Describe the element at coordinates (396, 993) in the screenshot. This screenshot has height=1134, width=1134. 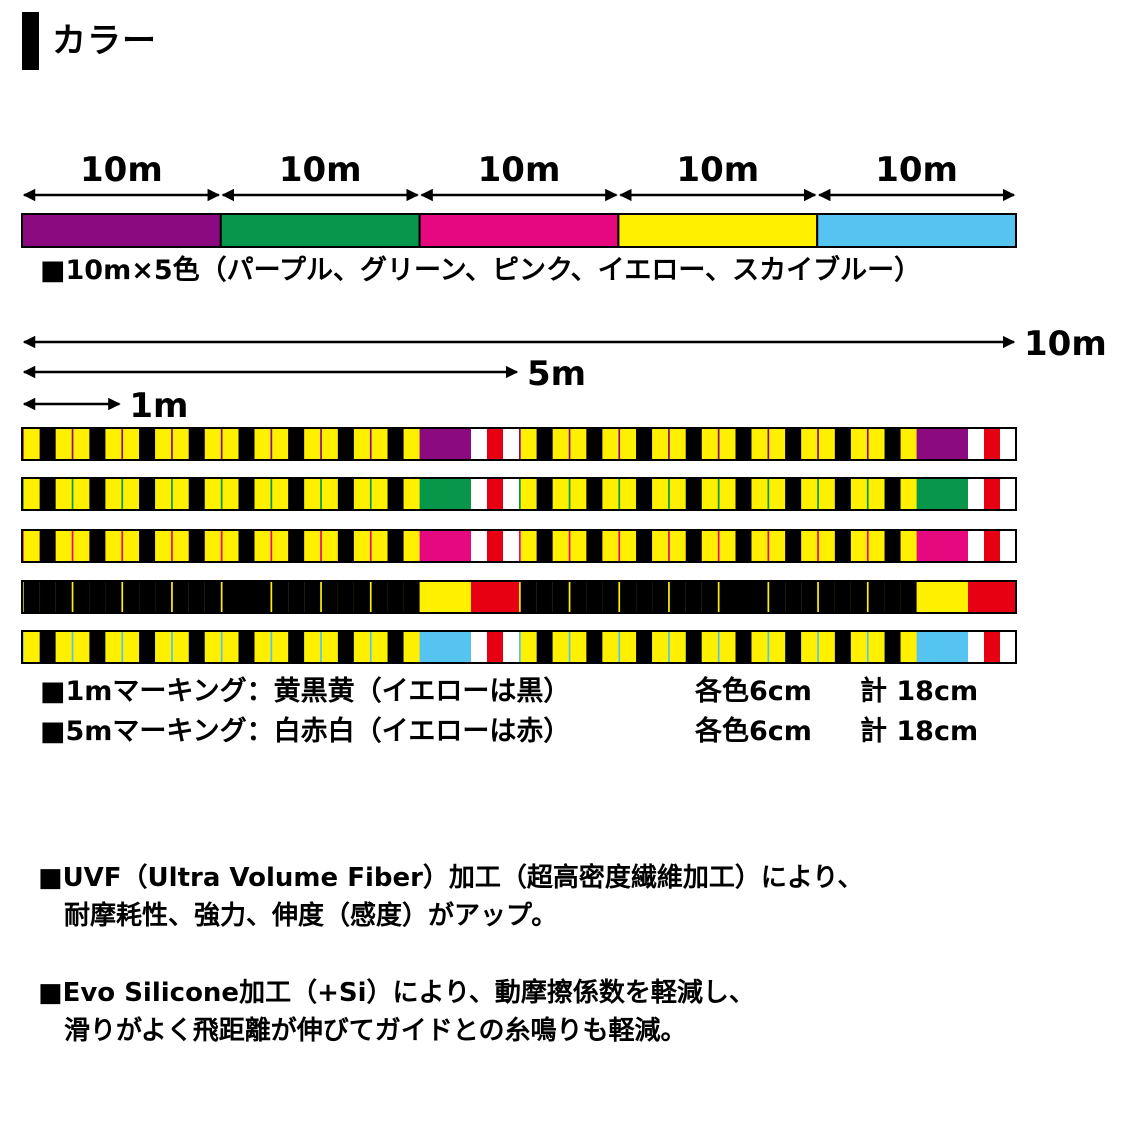
I see `feature-evo-line1: ■Evo Silicone加工（+Si）により、動摩擦係数を軽減し、` at that location.